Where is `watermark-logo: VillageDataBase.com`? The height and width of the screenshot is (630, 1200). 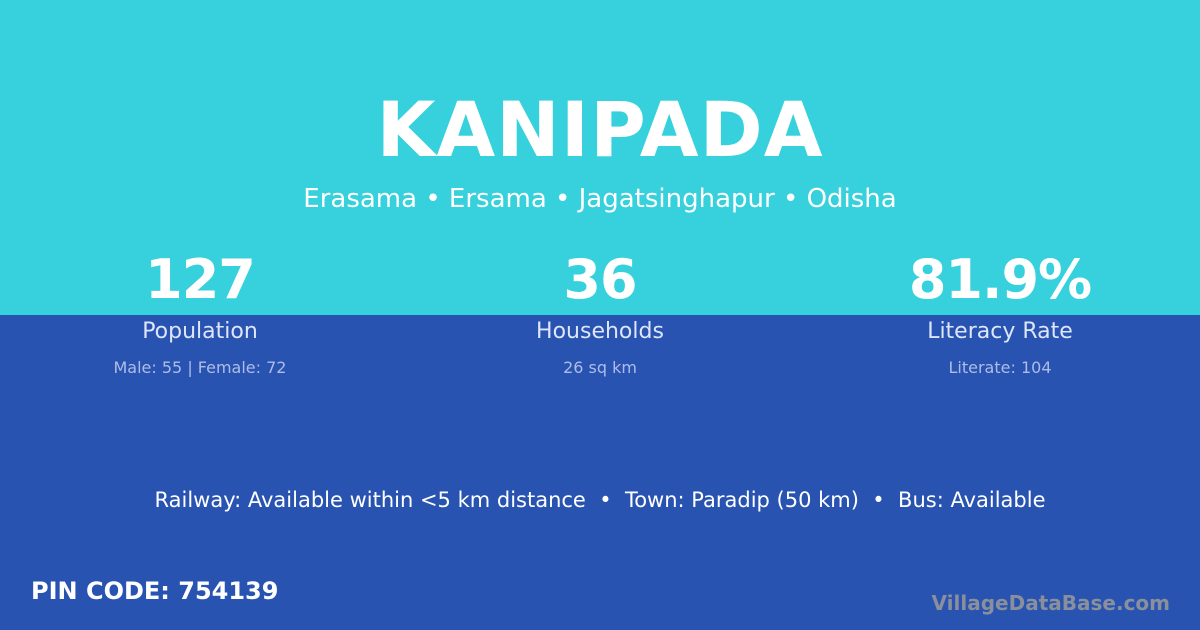
watermark-logo: VillageDataBase.com is located at coordinates (1050, 603).